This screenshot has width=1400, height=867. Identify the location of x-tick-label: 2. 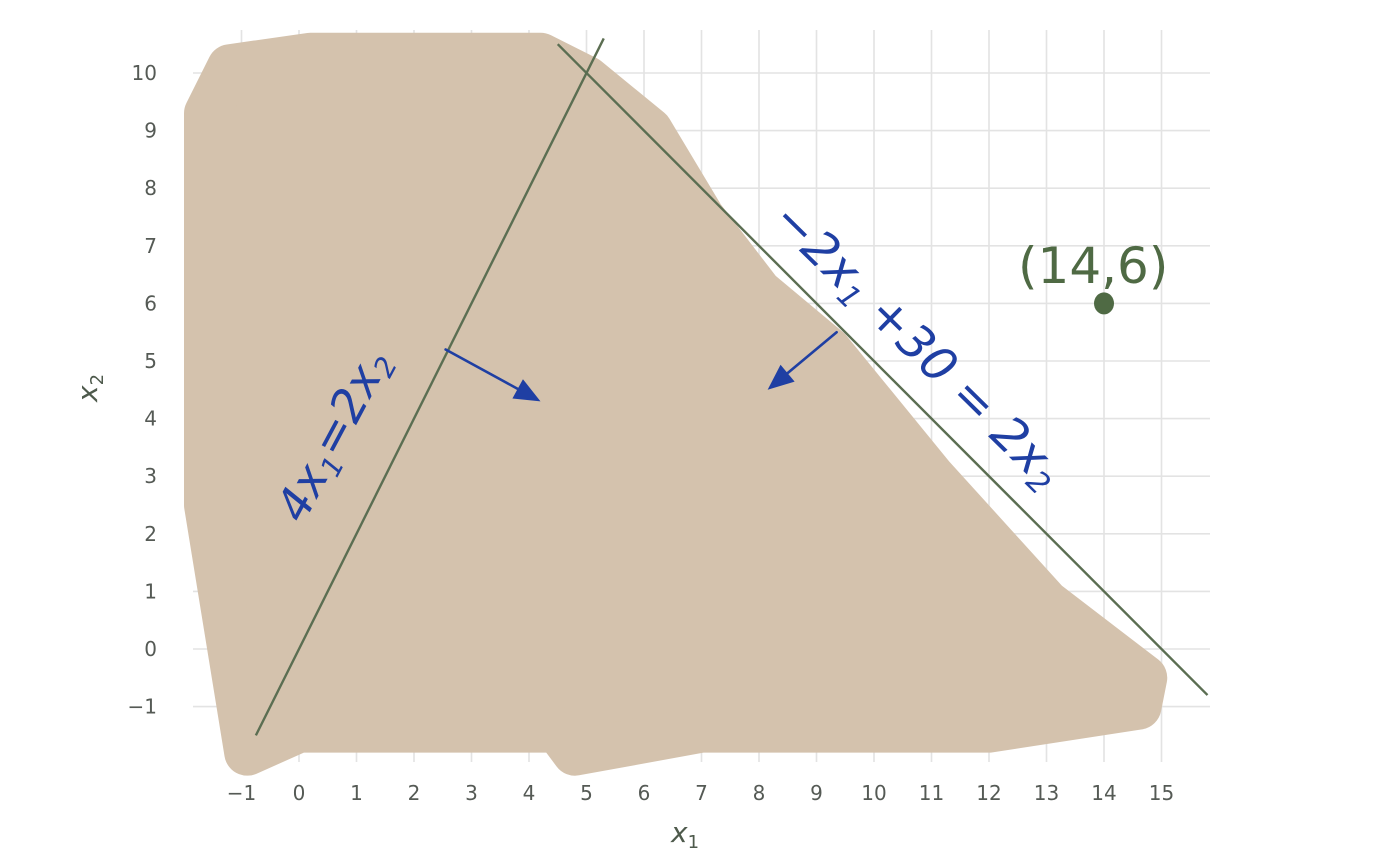
(414, 793).